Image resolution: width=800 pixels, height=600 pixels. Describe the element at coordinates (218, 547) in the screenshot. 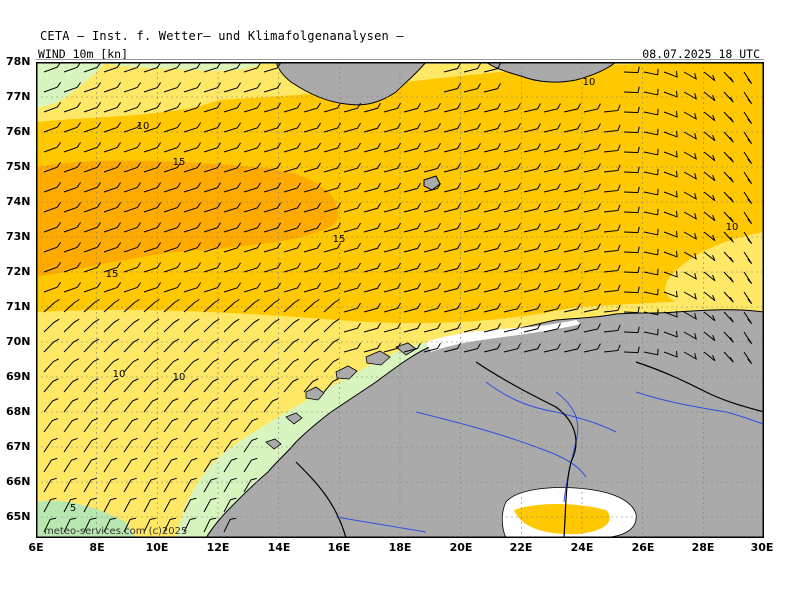

I see `lon-label: 12E` at that location.